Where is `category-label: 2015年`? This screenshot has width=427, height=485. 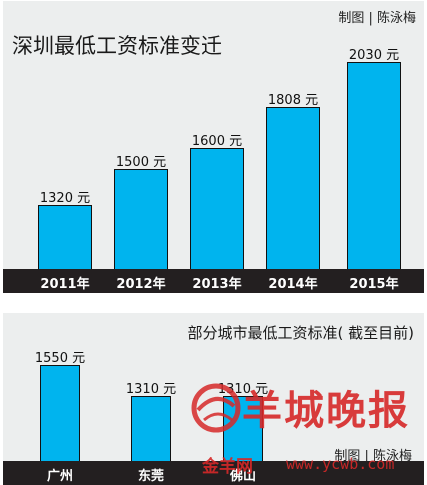
category-label: 2015年 is located at coordinates (374, 284).